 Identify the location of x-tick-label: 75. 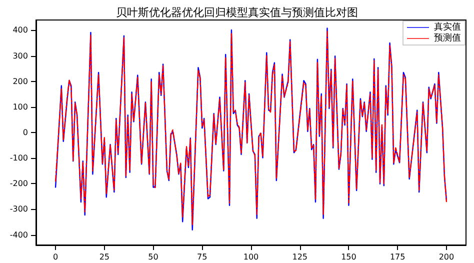
(202, 257).